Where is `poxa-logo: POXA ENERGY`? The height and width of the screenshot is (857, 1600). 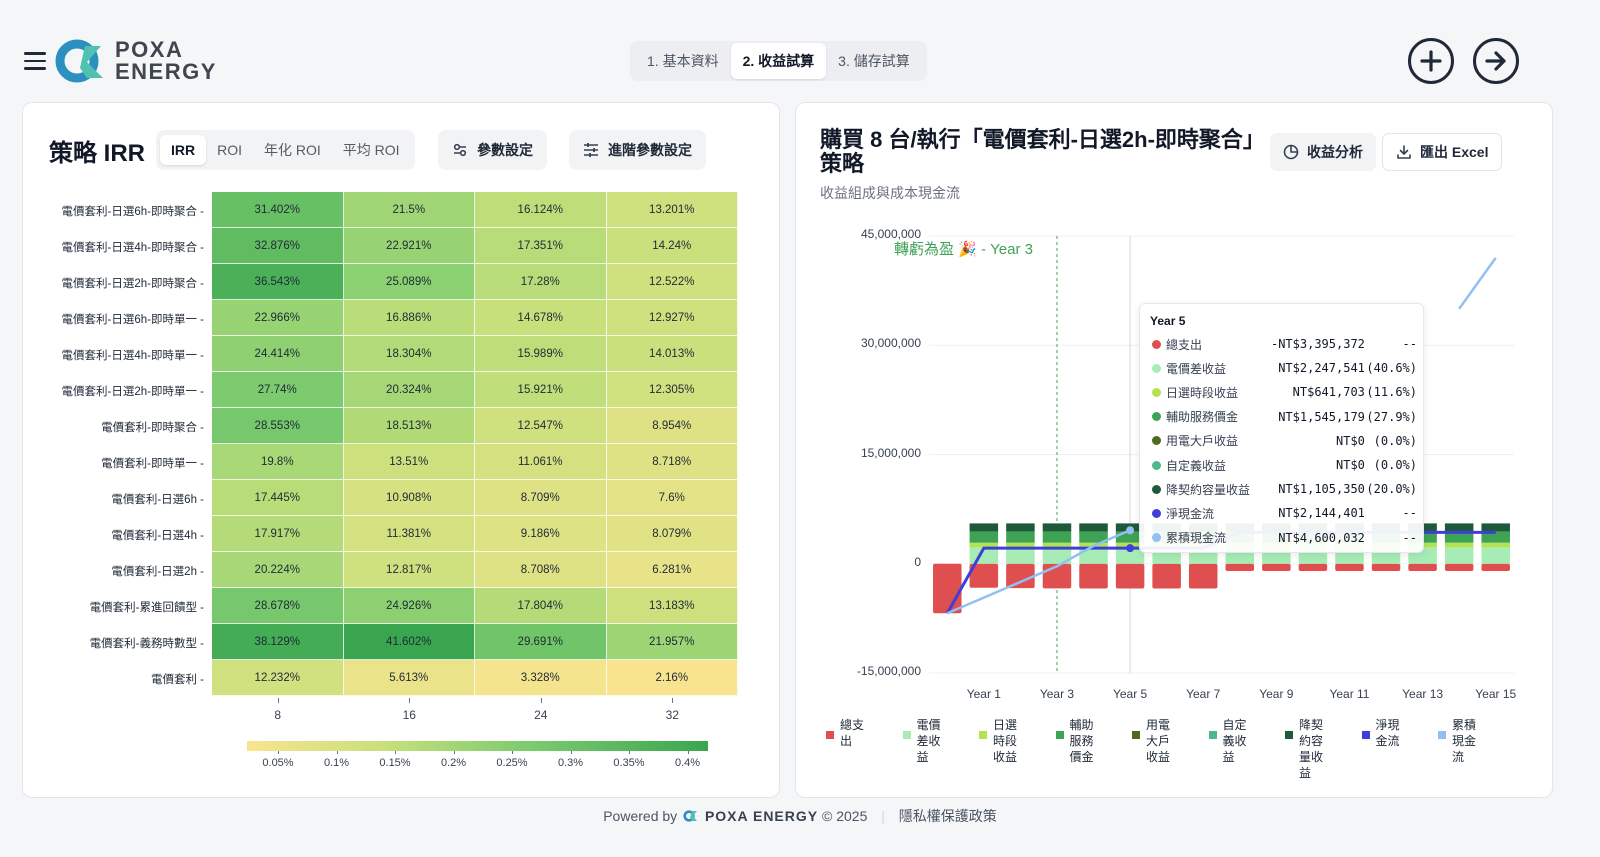
poxa-logo: POXA ENERGY is located at coordinates (136, 61).